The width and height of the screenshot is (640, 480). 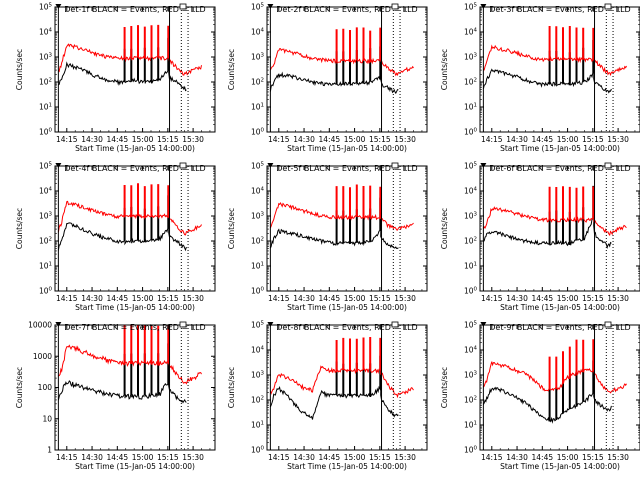 What do you see at coordinates (346, 327) in the screenshot?
I see `panel-title: Det-8f BLACK = Events, RED = LLD` at bounding box center [346, 327].